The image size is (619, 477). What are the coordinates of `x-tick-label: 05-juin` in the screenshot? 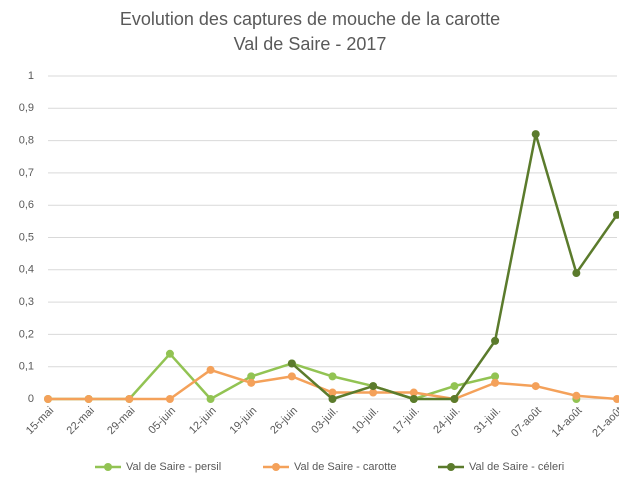 It's located at (162, 421).